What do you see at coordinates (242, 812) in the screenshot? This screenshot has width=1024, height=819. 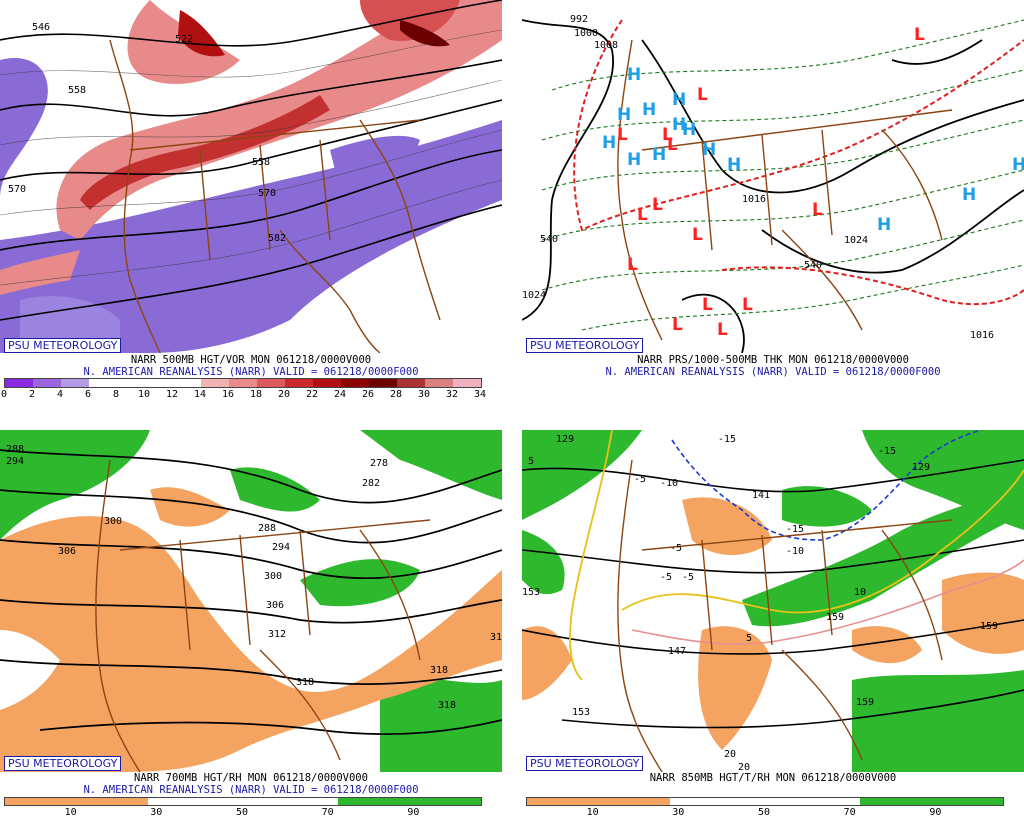 I see `rh700-colorbar-ticks: 10 30 50 70 90` at bounding box center [242, 812].